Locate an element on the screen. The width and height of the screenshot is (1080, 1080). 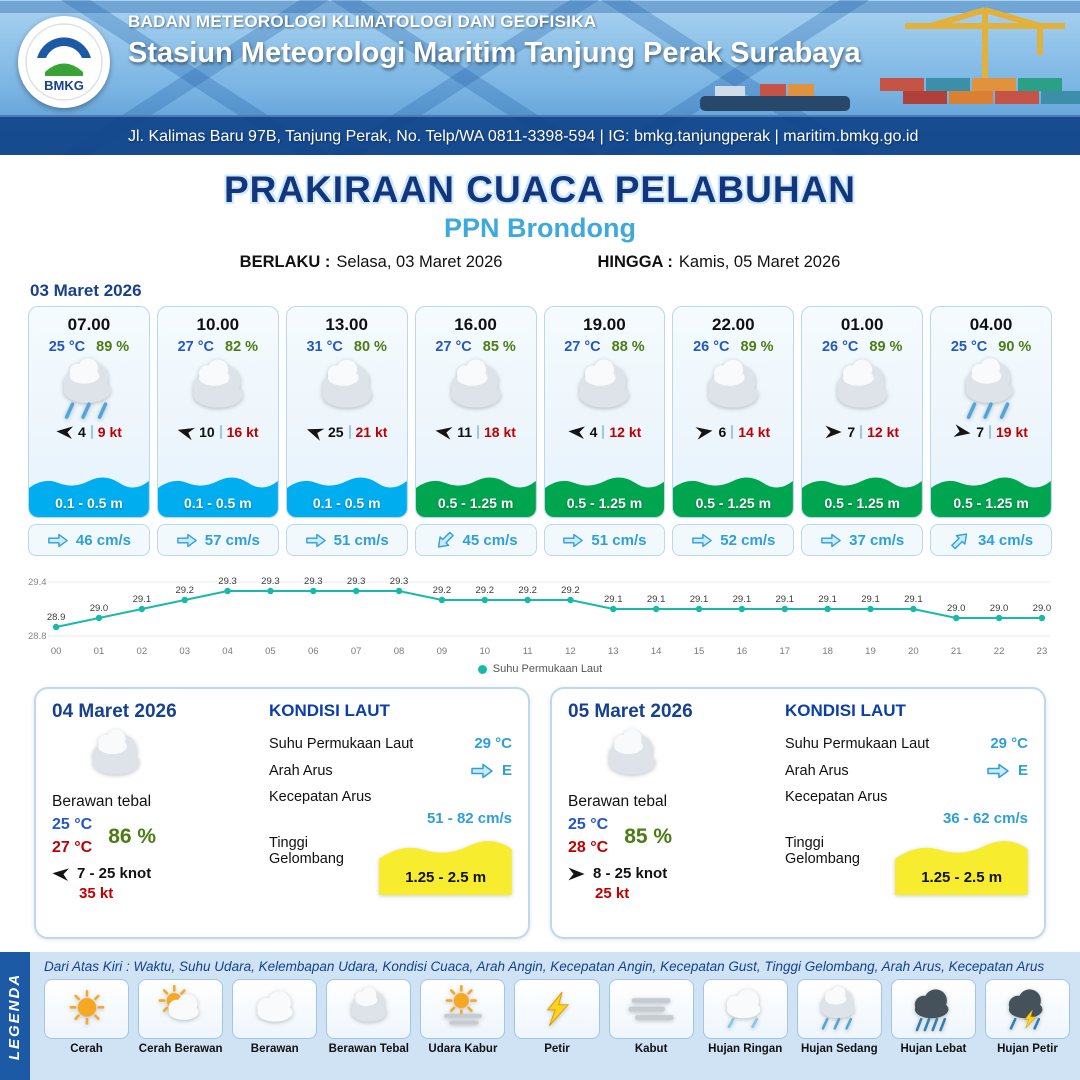
svg-text: 18 is located at coordinates (827, 651).